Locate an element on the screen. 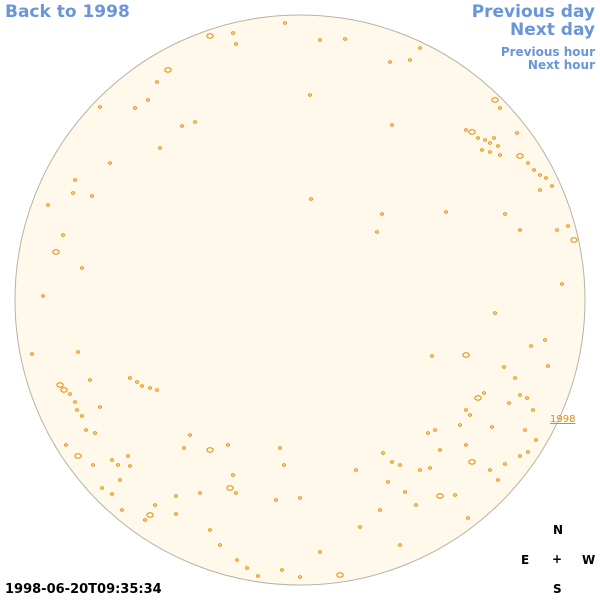  back-to-year-link: Back to 1998 is located at coordinates (67, 12).